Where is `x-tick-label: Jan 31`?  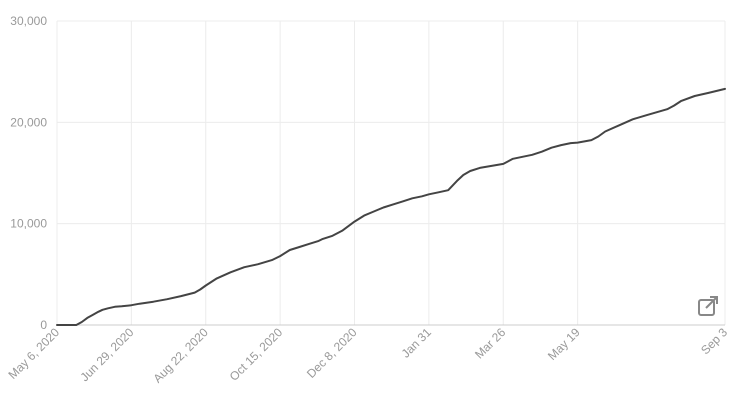
x-tick-label: Jan 31 is located at coordinates (417, 343).